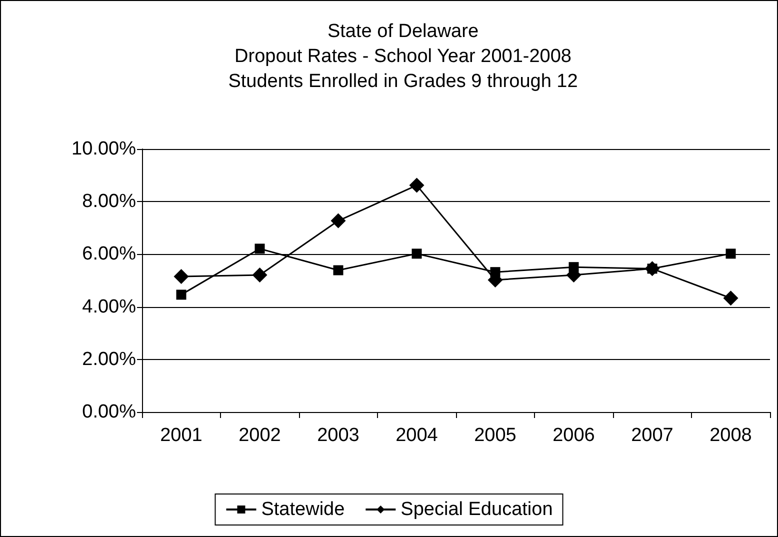  Describe the element at coordinates (109, 412) in the screenshot. I see `y-tick-label: 0.00%` at that location.